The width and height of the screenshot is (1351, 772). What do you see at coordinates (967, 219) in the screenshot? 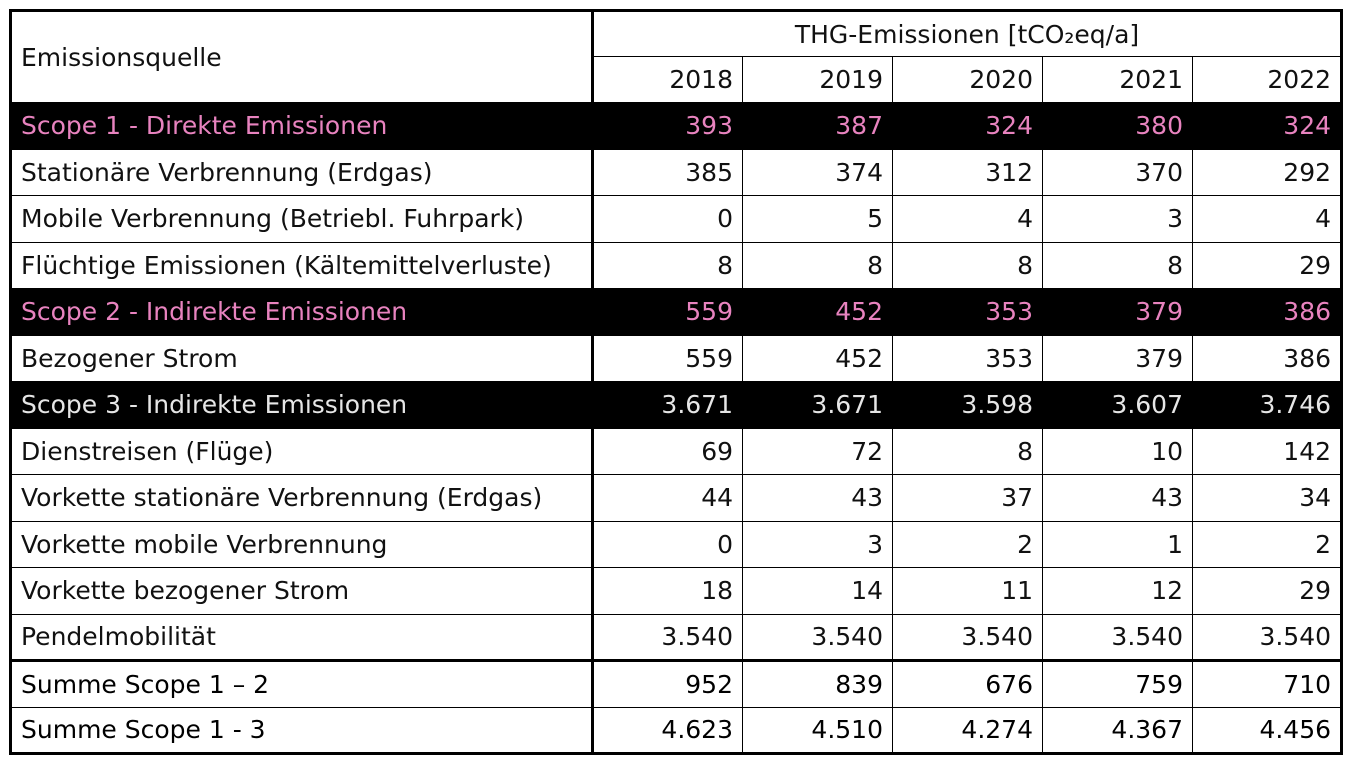
I see `cell-value: 4` at bounding box center [967, 219].